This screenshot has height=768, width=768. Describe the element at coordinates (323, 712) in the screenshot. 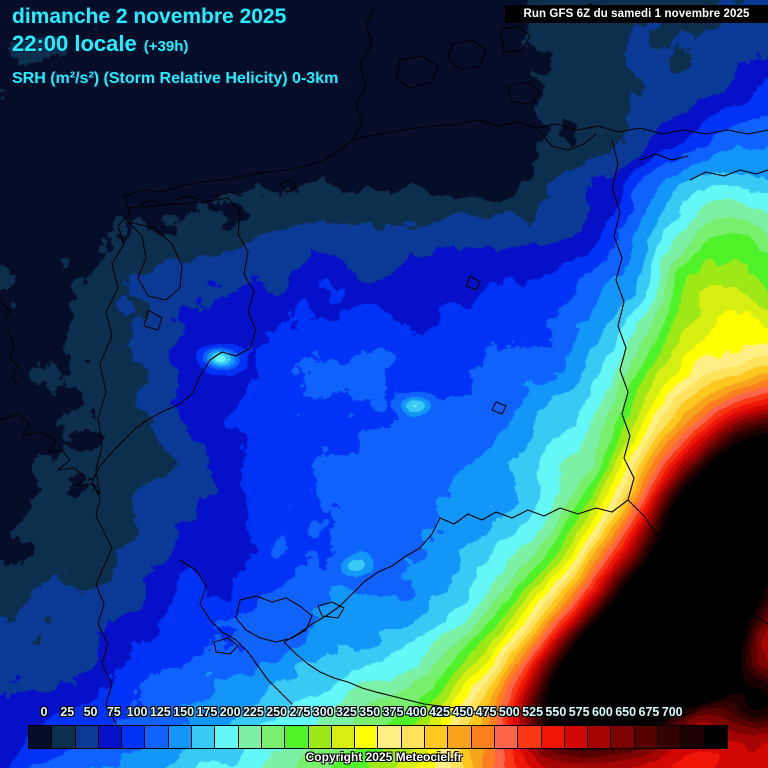

I see `colorbar-tick-label: 300` at that location.